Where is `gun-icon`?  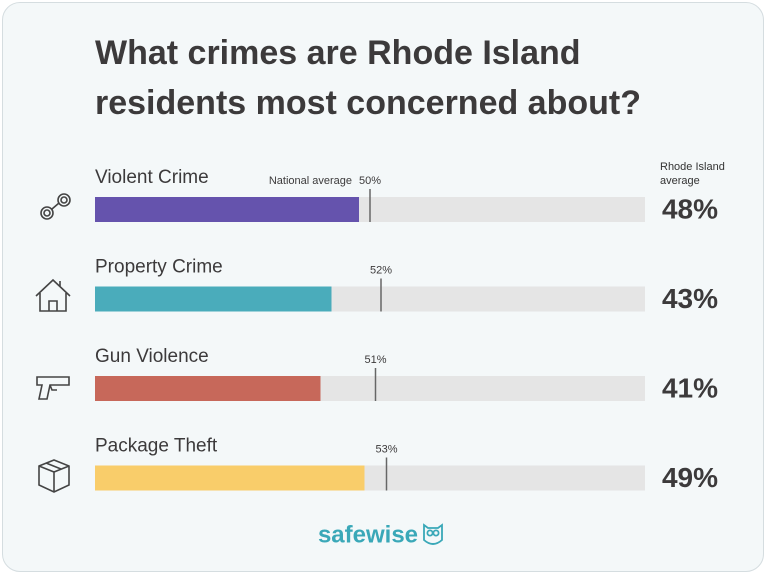 gun-icon is located at coordinates (53, 388).